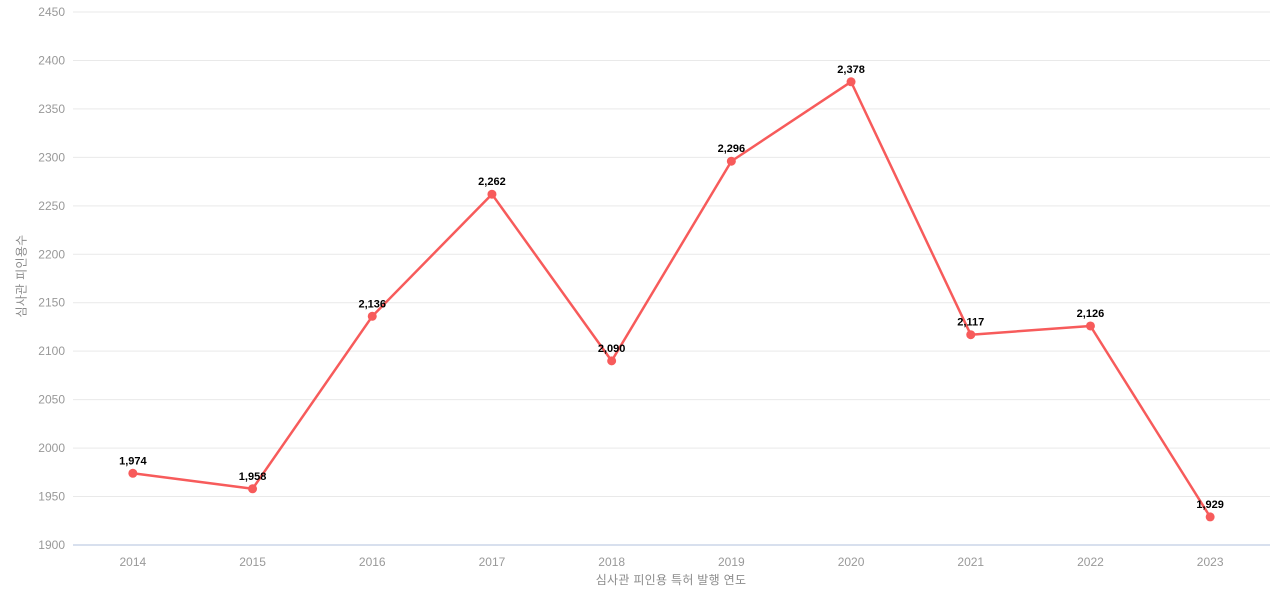  What do you see at coordinates (51, 400) in the screenshot?
I see `y-tick-label: 2050` at bounding box center [51, 400].